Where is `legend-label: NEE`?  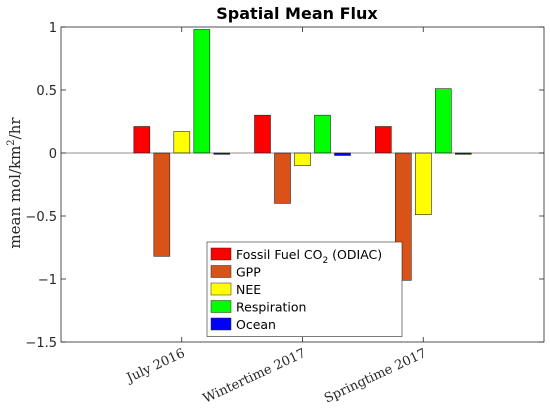 legend-label: NEE is located at coordinates (248, 289).